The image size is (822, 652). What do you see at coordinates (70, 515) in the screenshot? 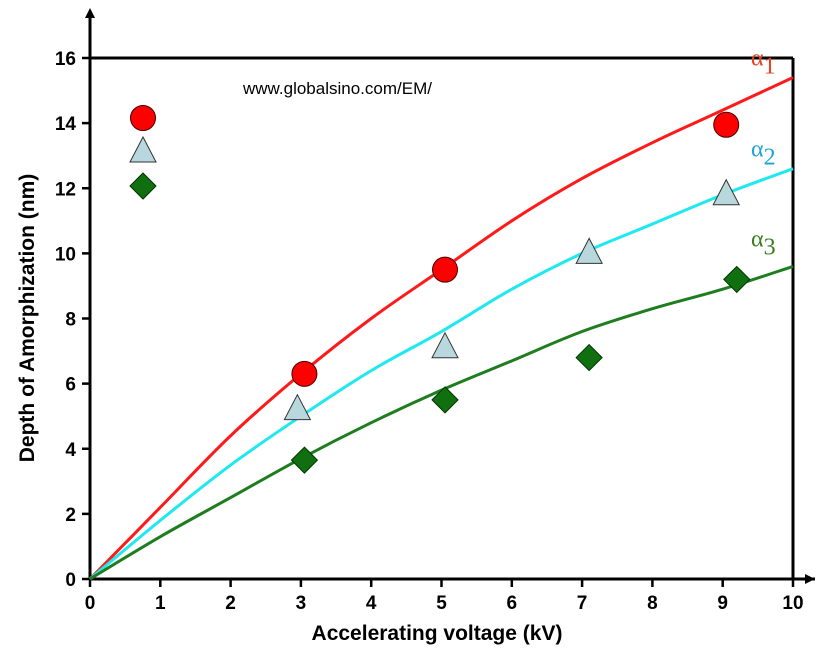
I see `y-tick-label: 2` at bounding box center [70, 515].